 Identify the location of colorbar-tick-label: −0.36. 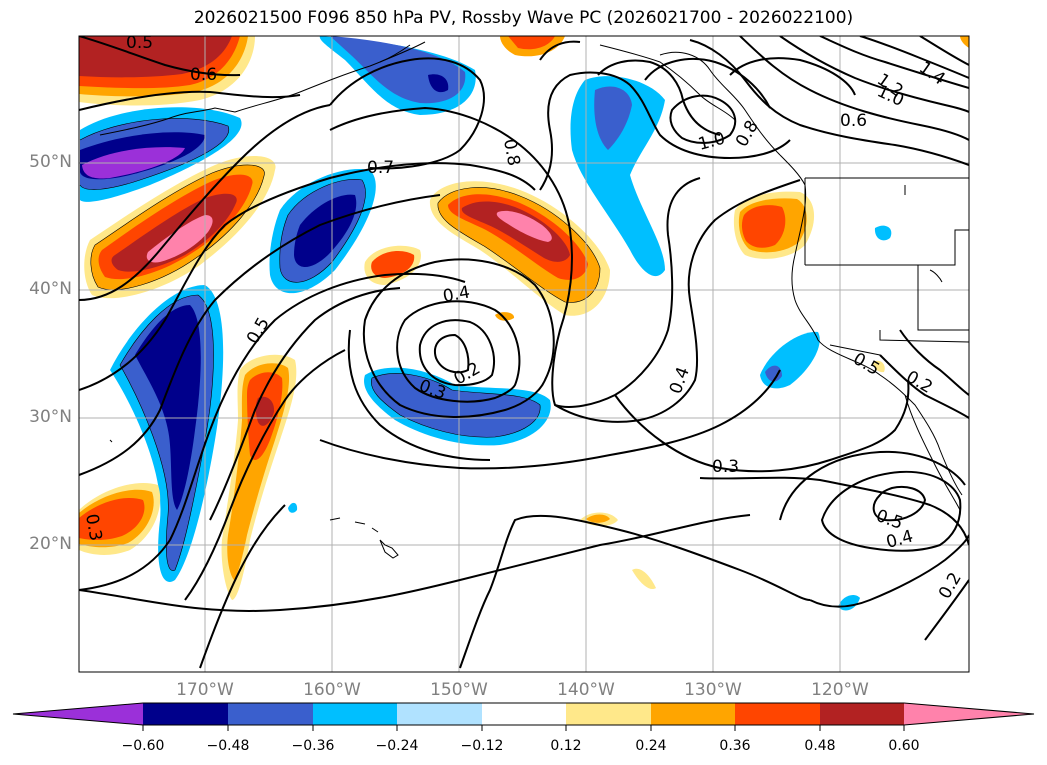
(313, 746).